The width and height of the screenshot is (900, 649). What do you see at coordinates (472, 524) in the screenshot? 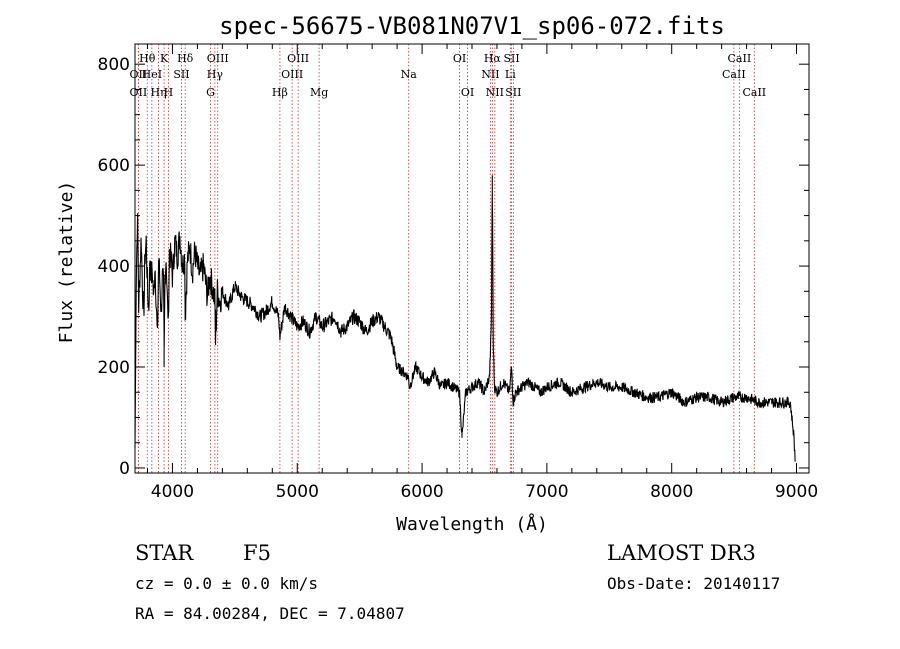
I see `x-axis-label: Wavelength (Å)` at bounding box center [472, 524].